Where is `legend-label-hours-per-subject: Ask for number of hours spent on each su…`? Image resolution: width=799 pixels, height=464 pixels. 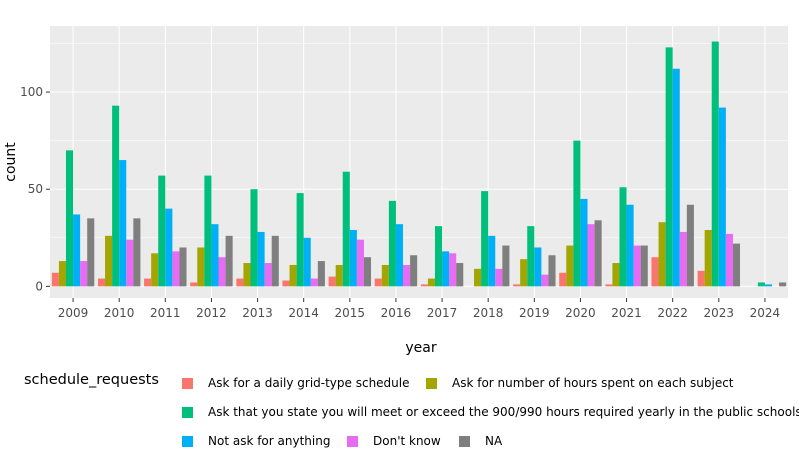 legend-label-hours-per-subject: Ask for number of hours spent on each su… is located at coordinates (593, 383).